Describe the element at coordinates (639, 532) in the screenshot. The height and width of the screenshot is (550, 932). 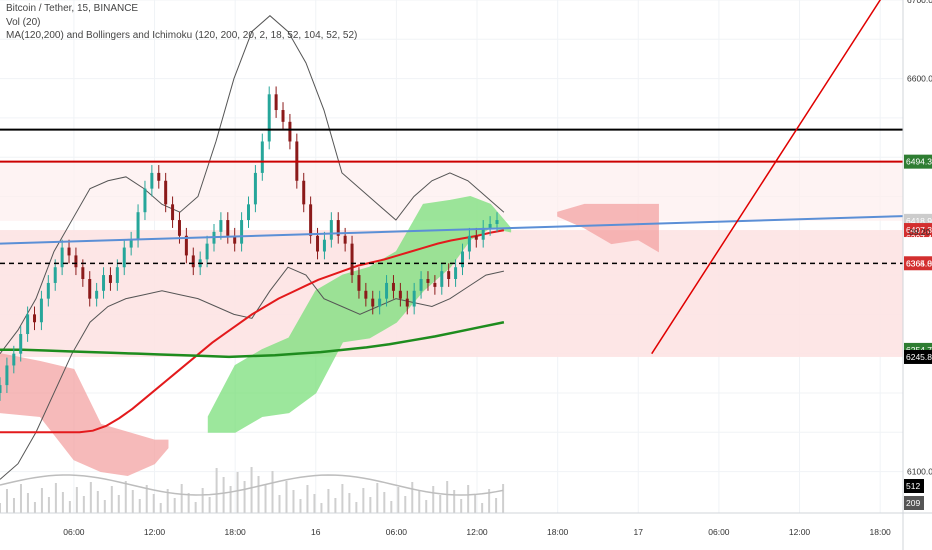
I see `x-tick-label: 17` at that location.